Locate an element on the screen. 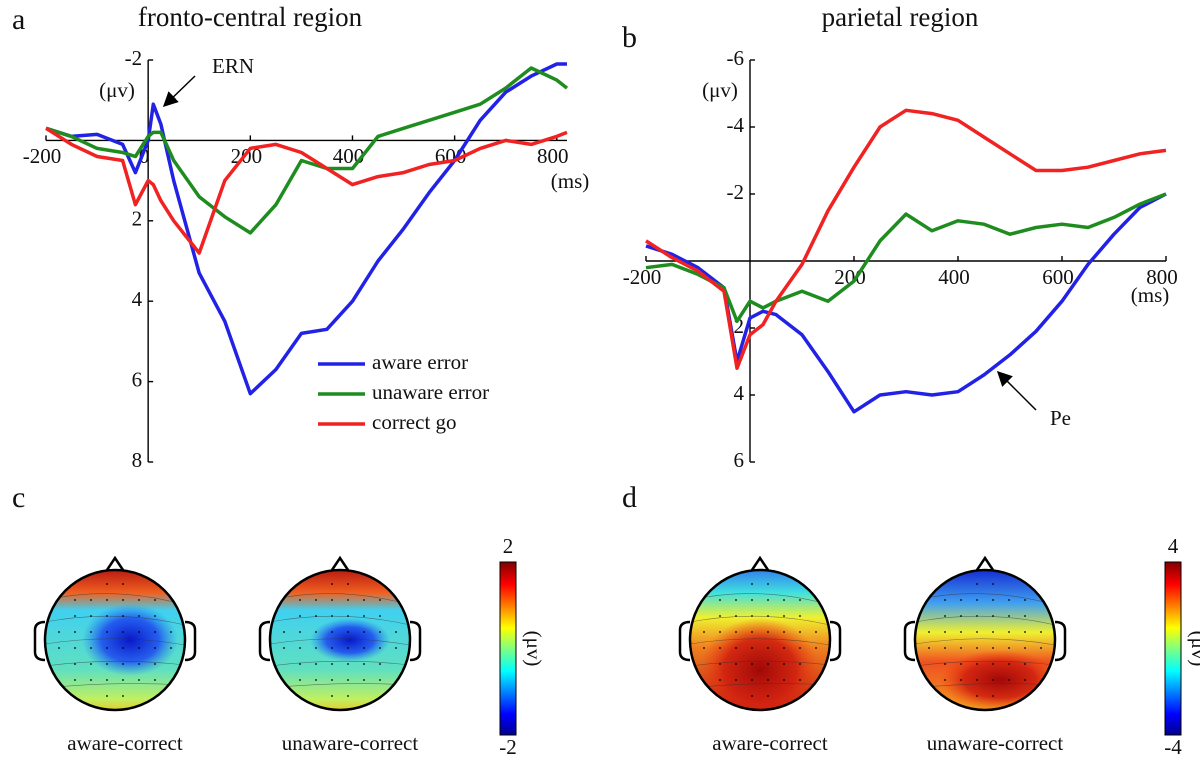 The height and width of the screenshot is (762, 1200). annotation: Pe is located at coordinates (1060, 418).